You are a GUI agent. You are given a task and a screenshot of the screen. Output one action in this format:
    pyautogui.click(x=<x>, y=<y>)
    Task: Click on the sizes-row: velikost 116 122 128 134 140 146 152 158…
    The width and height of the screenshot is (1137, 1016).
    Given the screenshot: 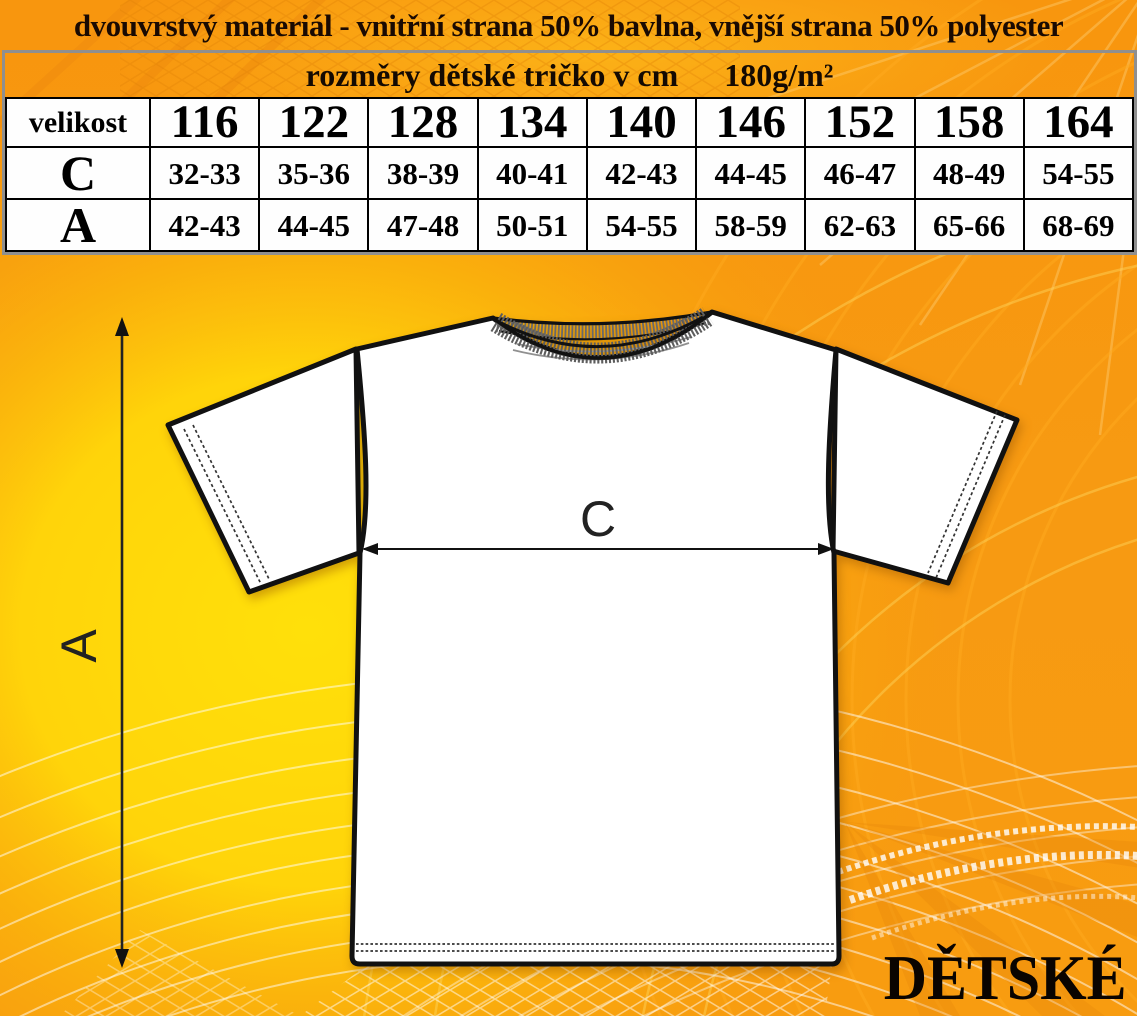 What is the action you would take?
    pyautogui.click(x=570, y=122)
    